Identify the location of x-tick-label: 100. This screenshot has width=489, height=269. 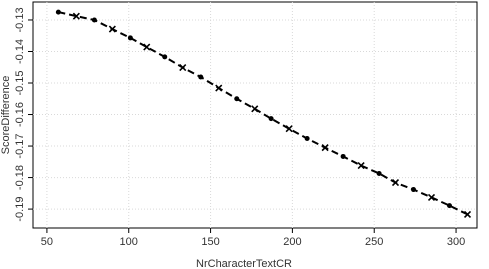
(129, 242).